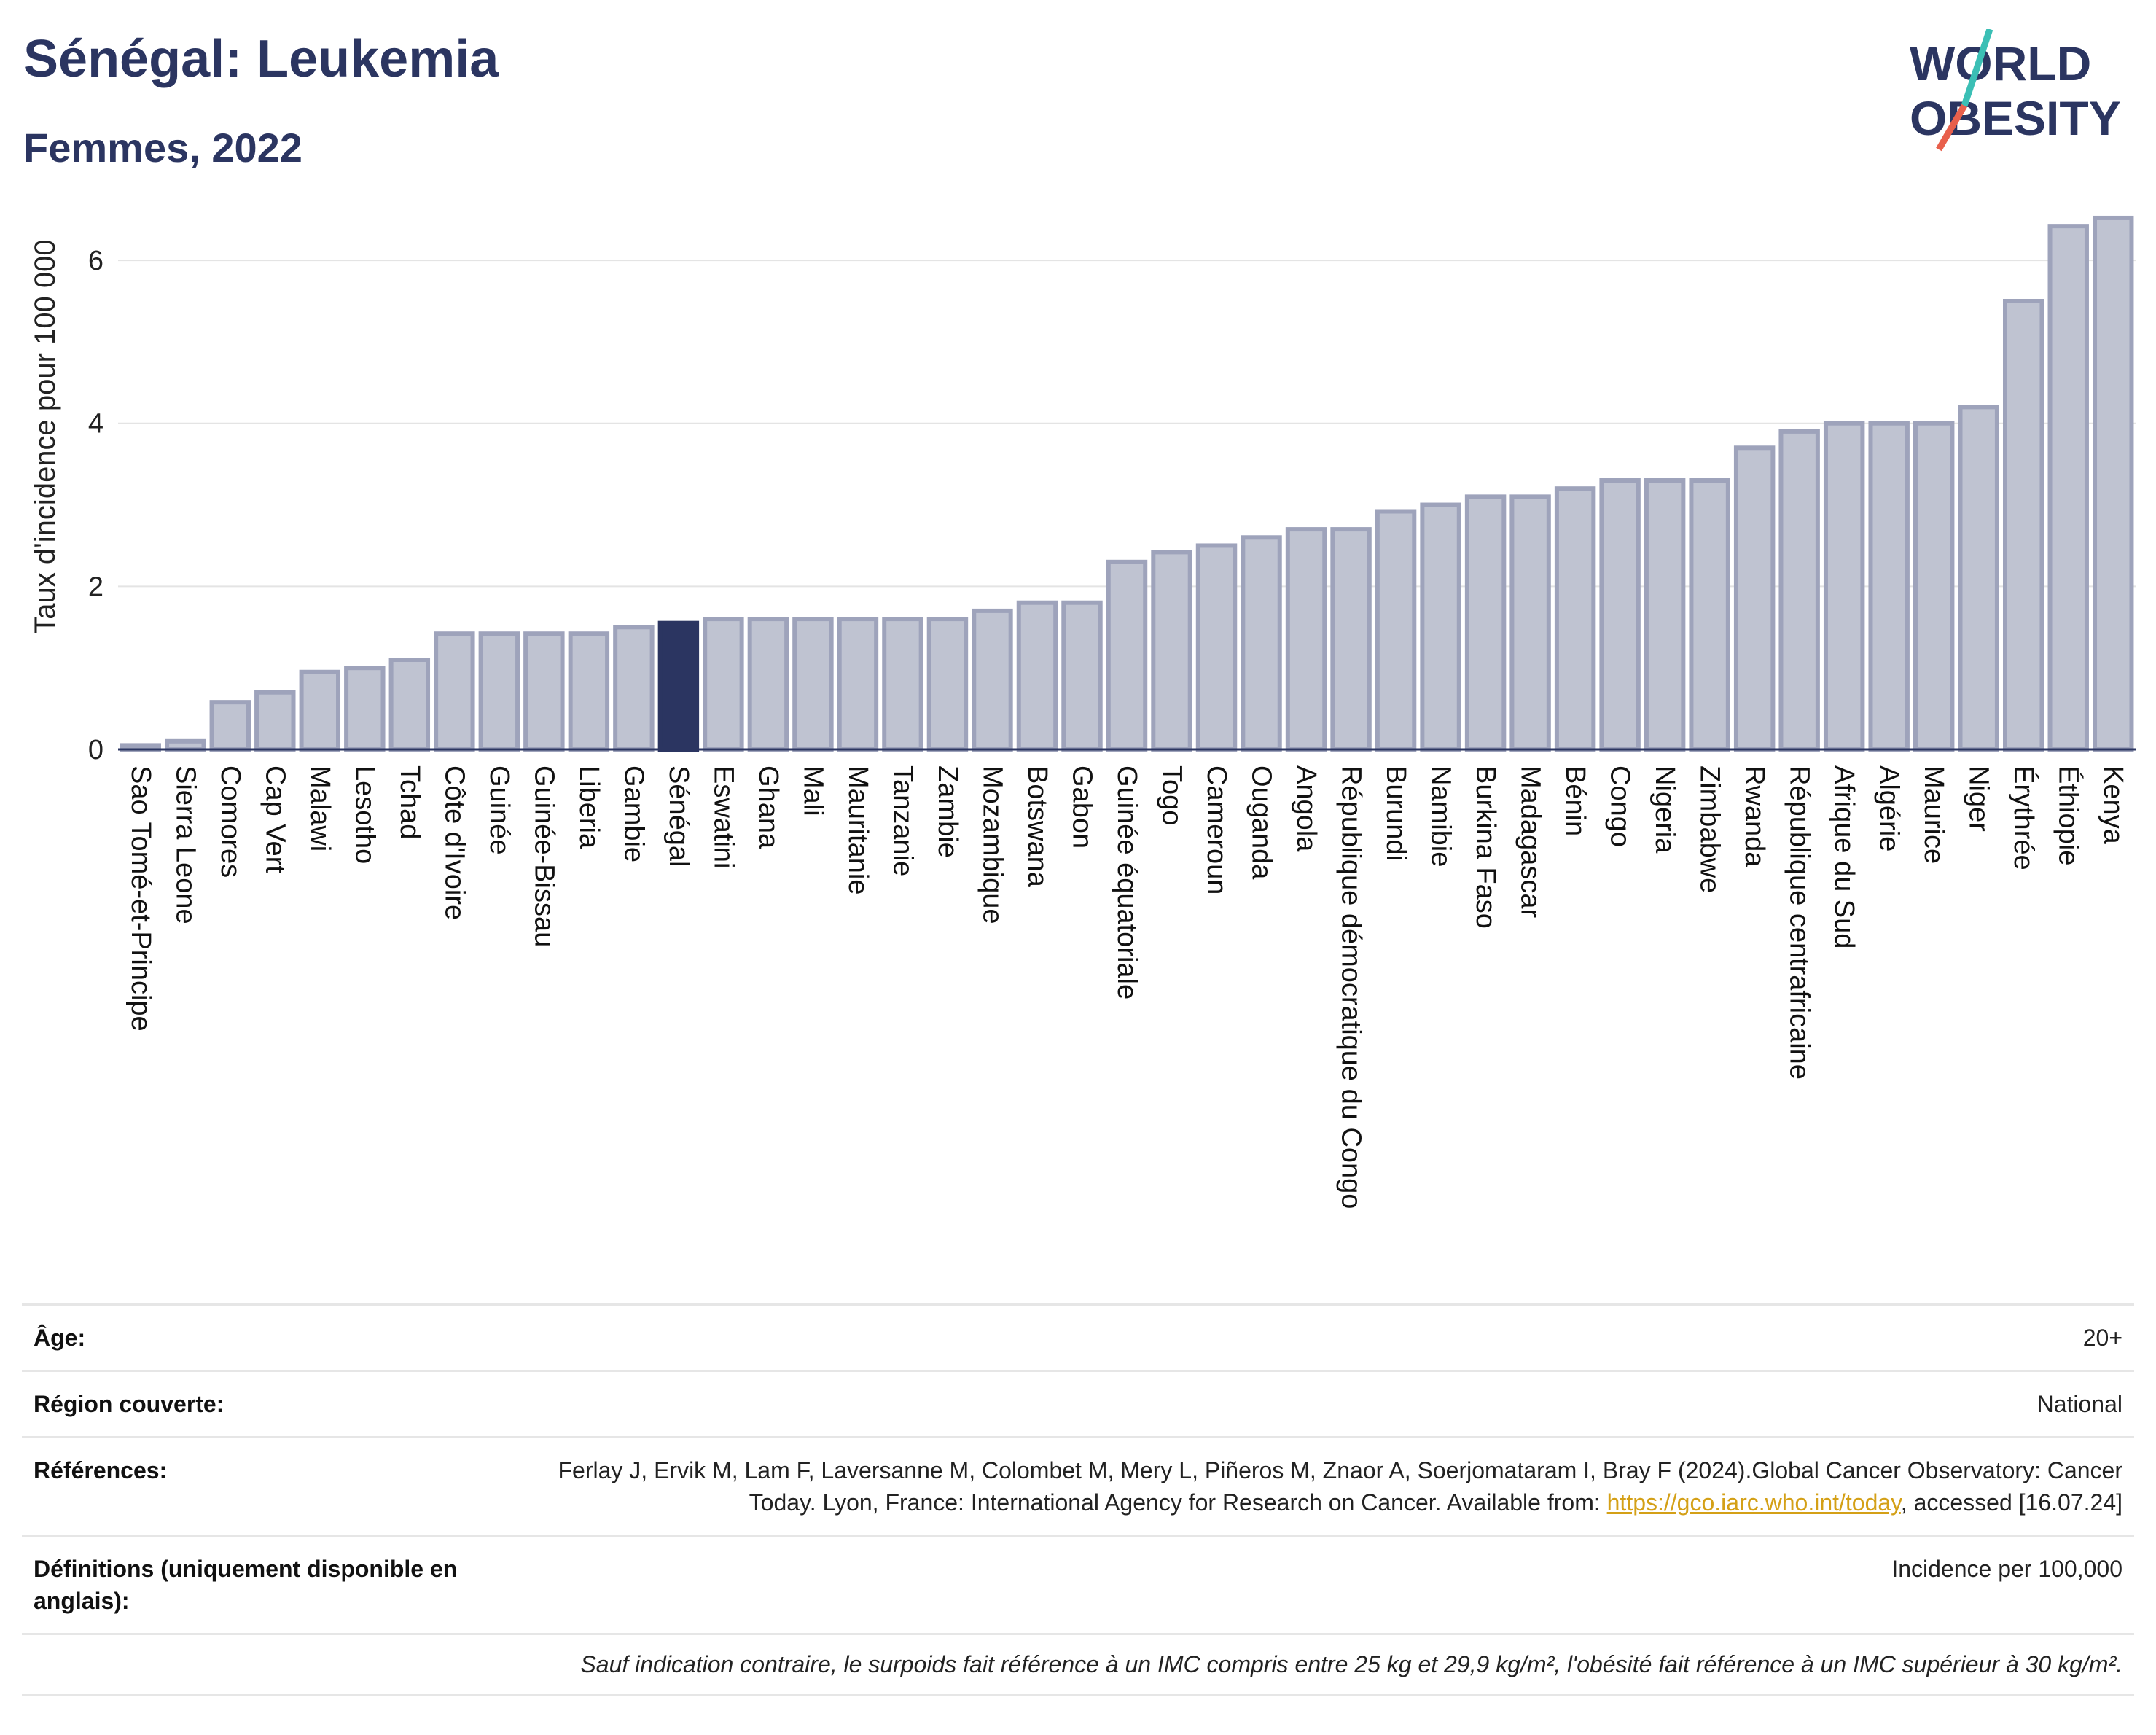 This screenshot has width=2156, height=1735. I want to click on x-tick-label: Botswana, so click(1037, 826).